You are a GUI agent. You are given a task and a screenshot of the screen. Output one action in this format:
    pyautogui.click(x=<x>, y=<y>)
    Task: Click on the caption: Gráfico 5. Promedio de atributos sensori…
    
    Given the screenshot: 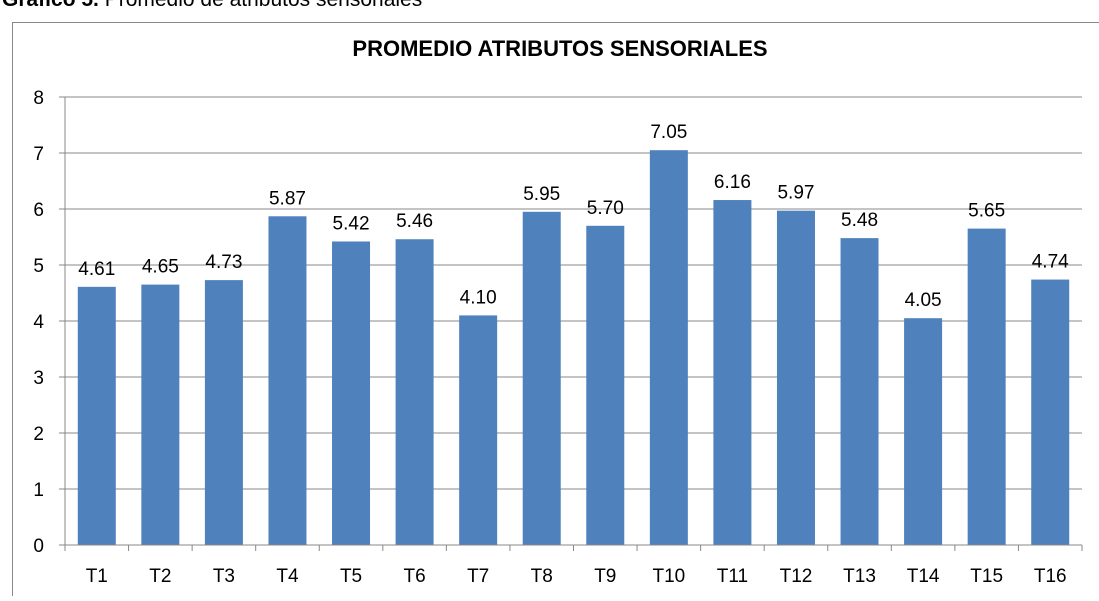 What is the action you would take?
    pyautogui.click(x=212, y=5)
    